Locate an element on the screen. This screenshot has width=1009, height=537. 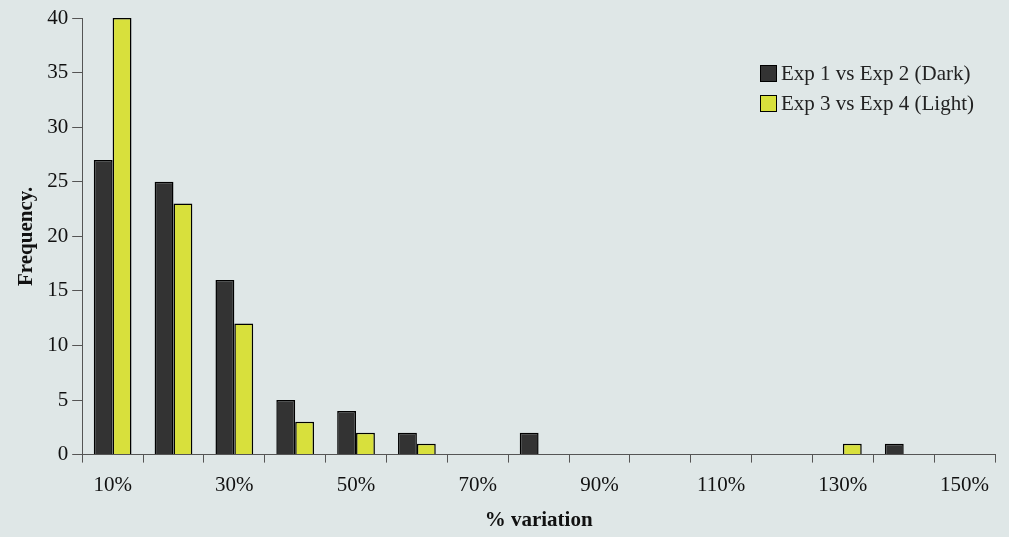
x-tick-label: 130% is located at coordinates (843, 483).